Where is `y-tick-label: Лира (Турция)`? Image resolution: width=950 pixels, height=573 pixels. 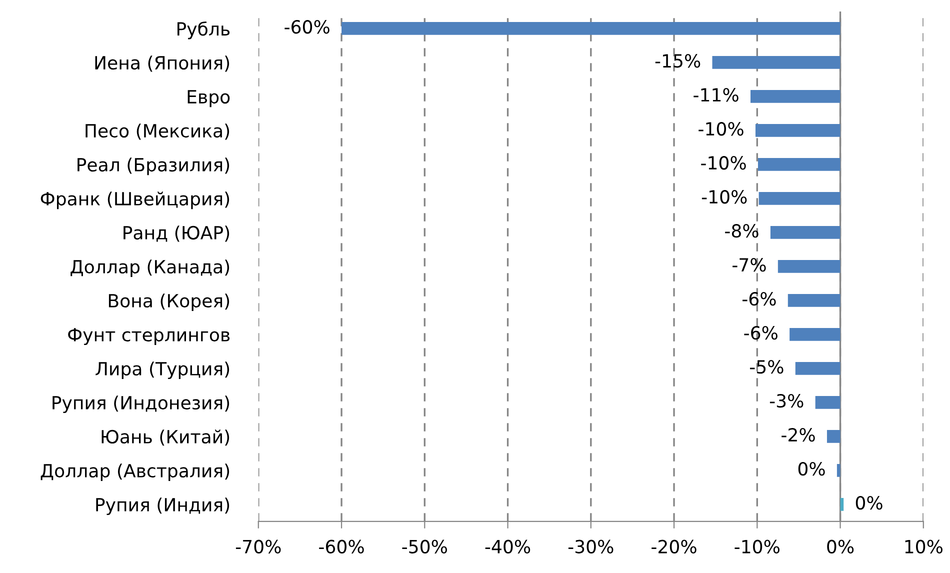 y-tick-label: Лира (Турция) is located at coordinates (163, 371).